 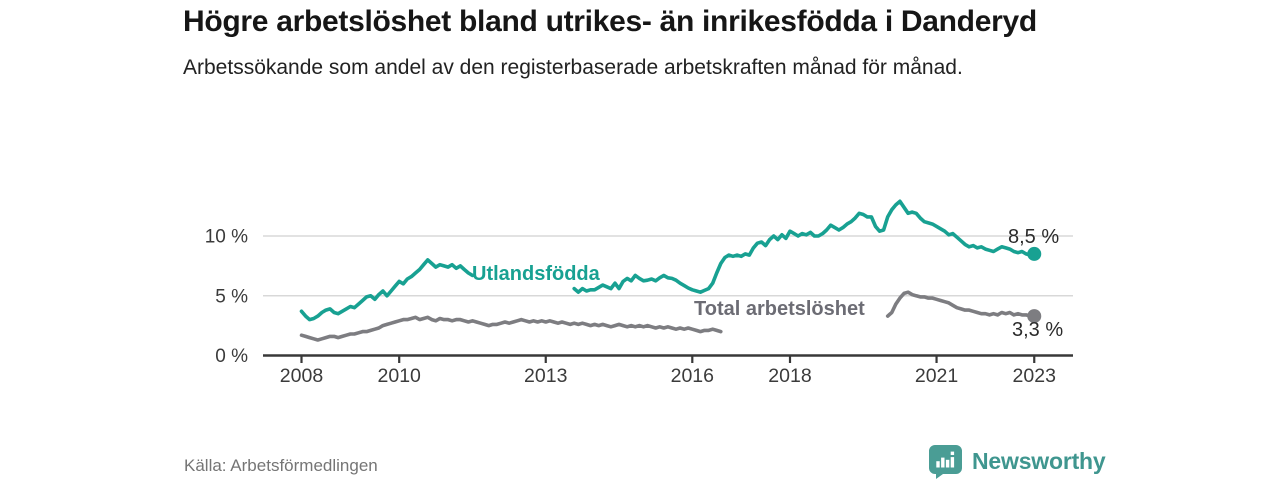 I want to click on x-tick-label-2016: 2016, so click(x=692, y=376).